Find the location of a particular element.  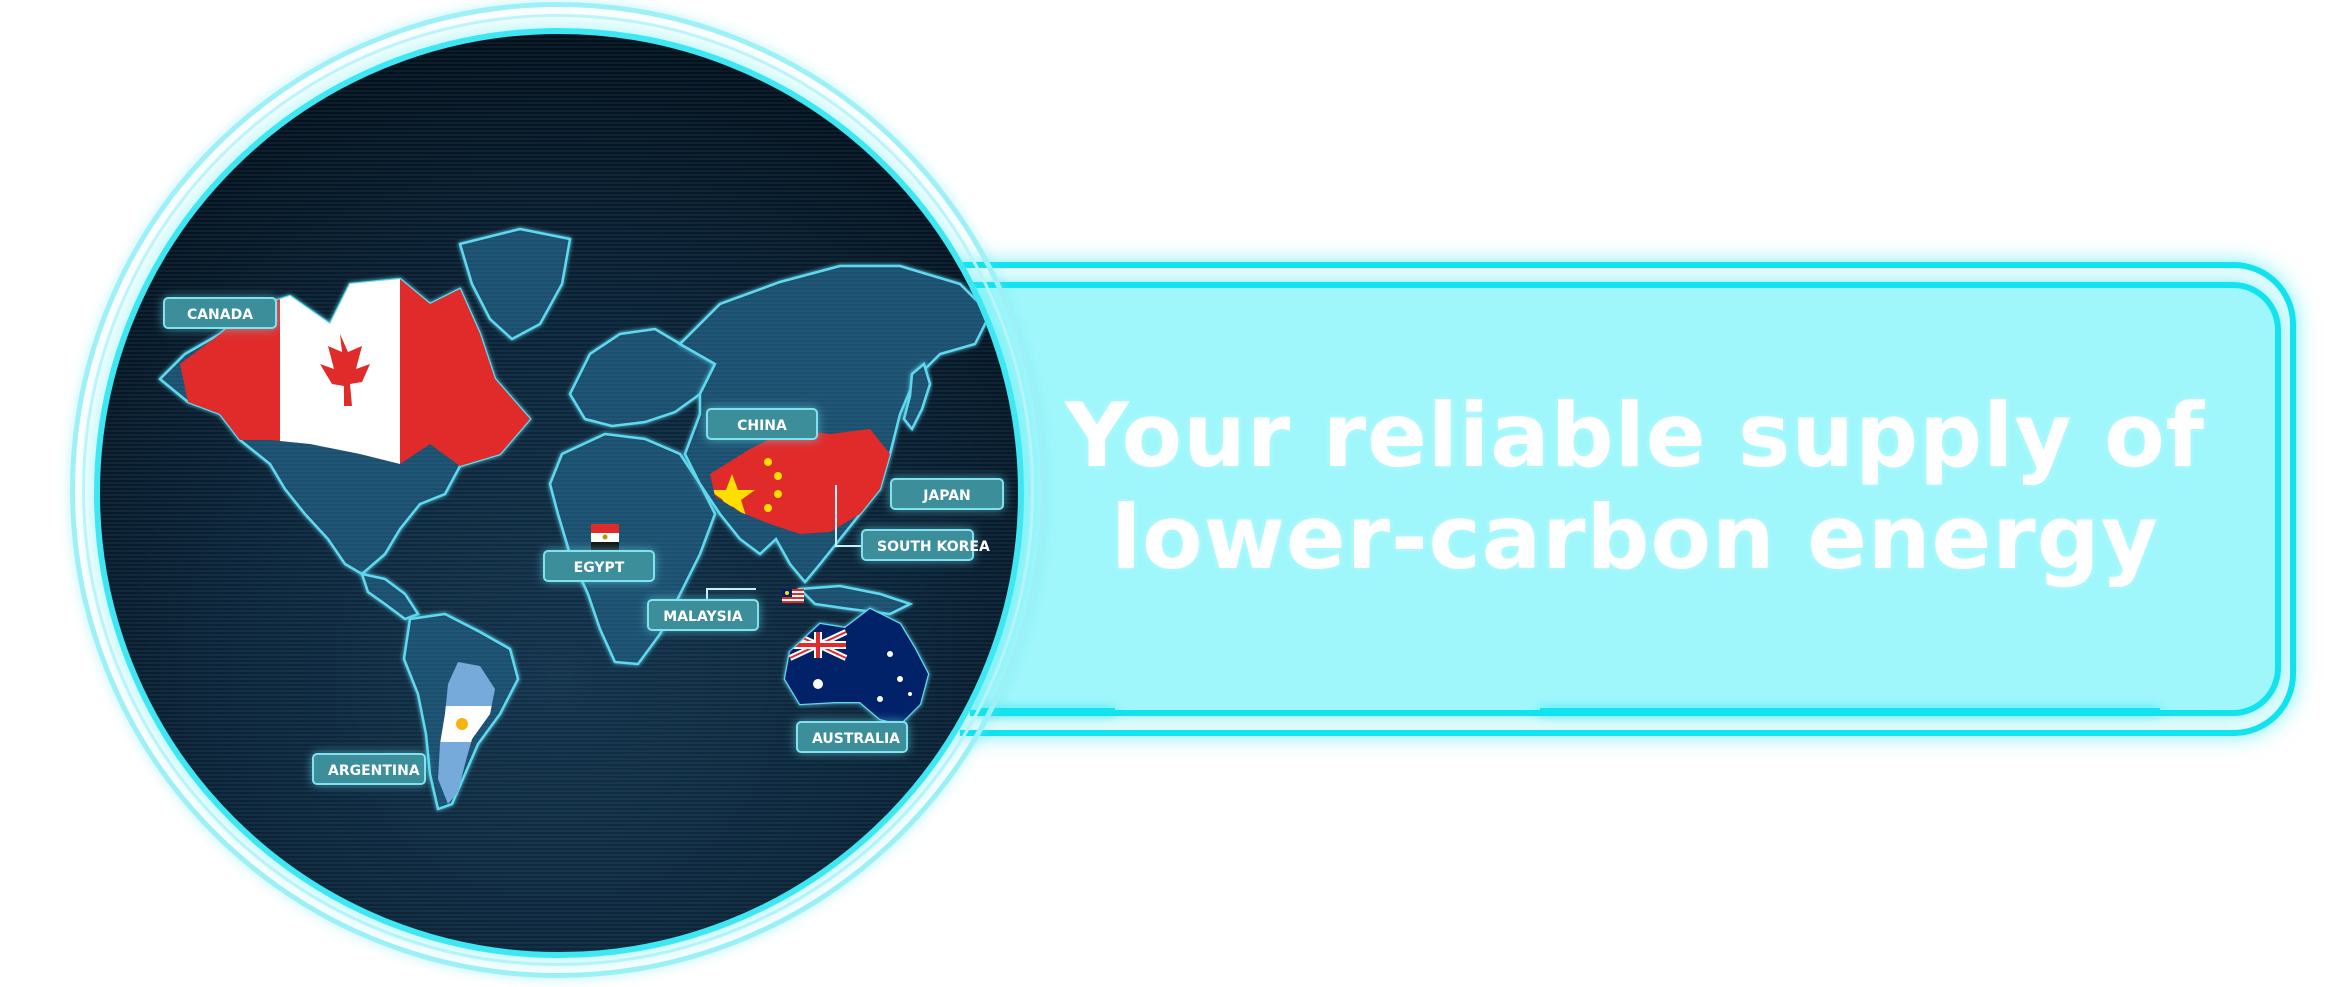

label-south-korea: SOUTH KOREA is located at coordinates (925, 545).